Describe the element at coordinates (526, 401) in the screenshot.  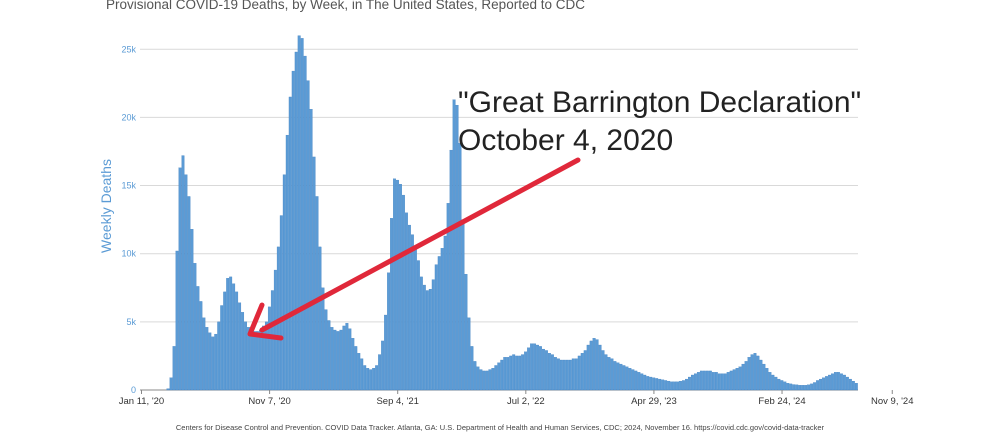
I see `x-tick-label: Jul 2, '22` at that location.